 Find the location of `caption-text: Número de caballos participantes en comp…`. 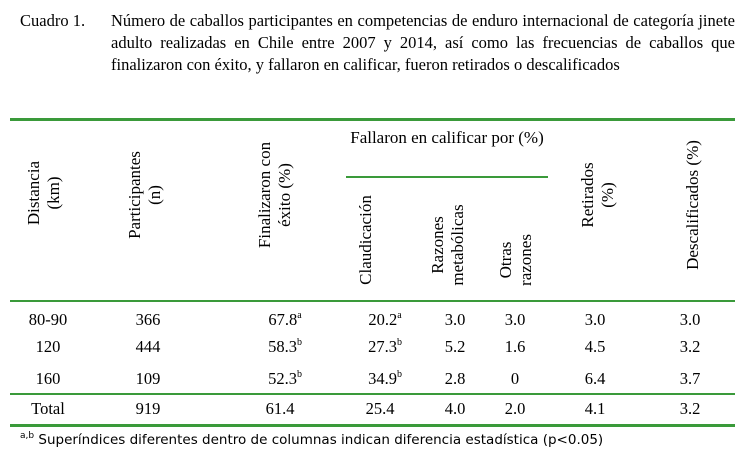

caption-text: Número de caballos participantes en comp… is located at coordinates (423, 42).